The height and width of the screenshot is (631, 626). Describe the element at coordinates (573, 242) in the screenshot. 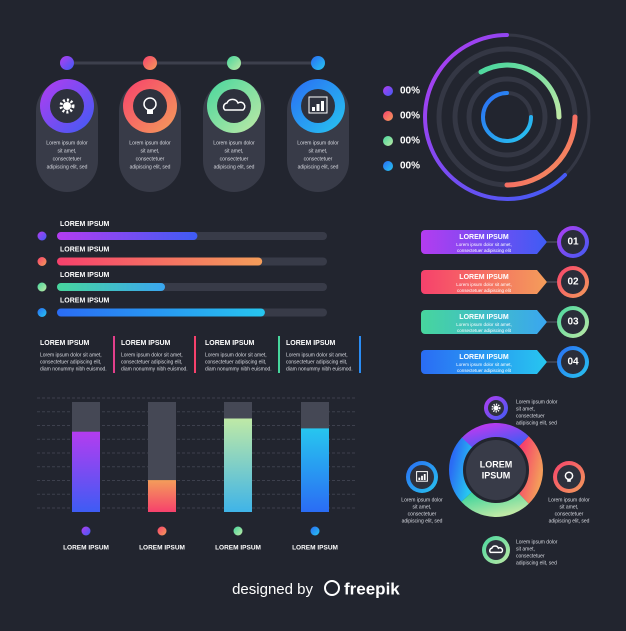

I see `step-number: 01` at that location.